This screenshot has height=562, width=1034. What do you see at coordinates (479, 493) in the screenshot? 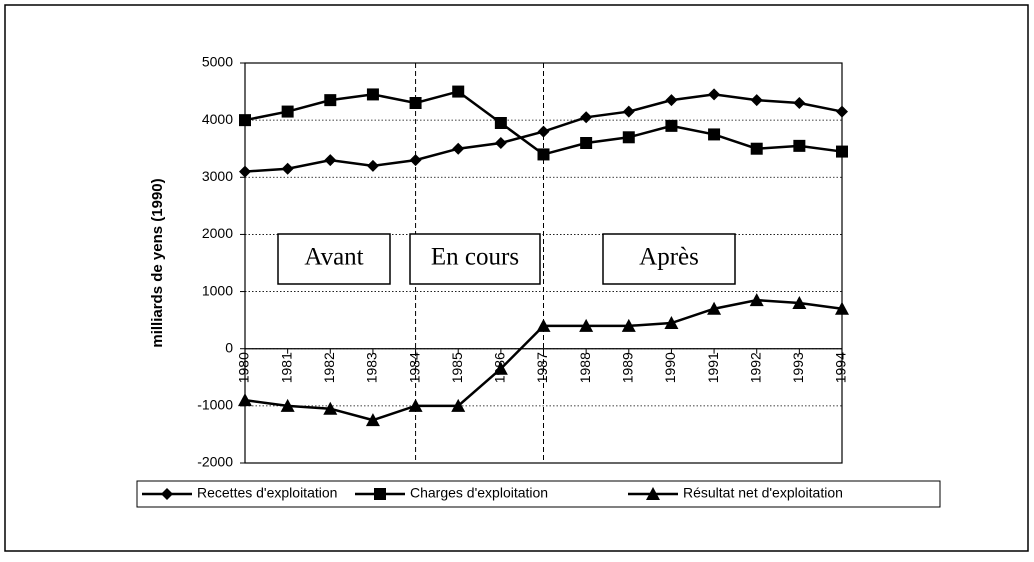
I see `legend-label: Charges d'exploitation` at bounding box center [479, 493].